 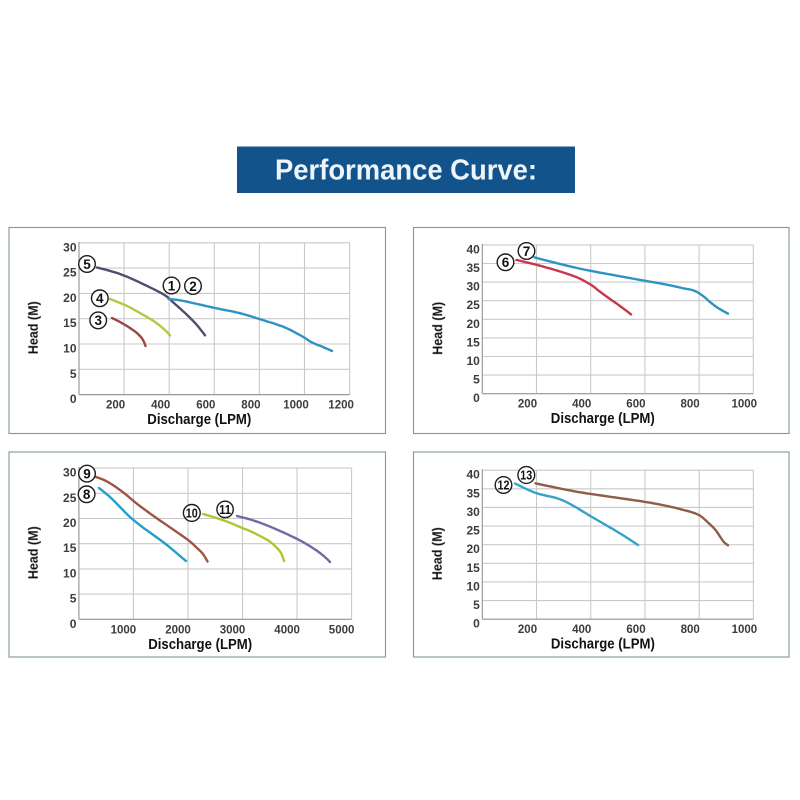 What do you see at coordinates (225, 509) in the screenshot?
I see `svg-text: 11` at bounding box center [225, 509].